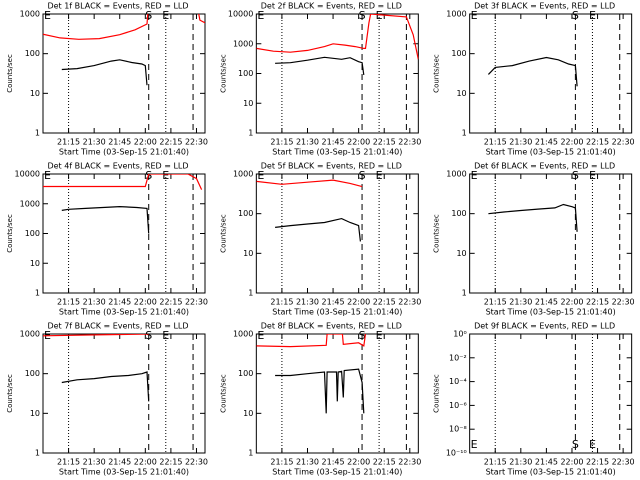  Describe the element at coordinates (458, 429) in the screenshot. I see `y-tick-label: 10⁻⁸` at that location.